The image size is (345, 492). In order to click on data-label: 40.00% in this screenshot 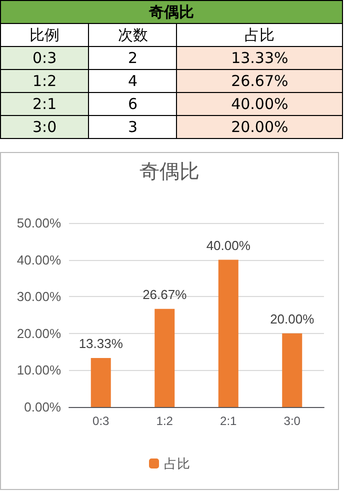, I will do `click(228, 245)`.